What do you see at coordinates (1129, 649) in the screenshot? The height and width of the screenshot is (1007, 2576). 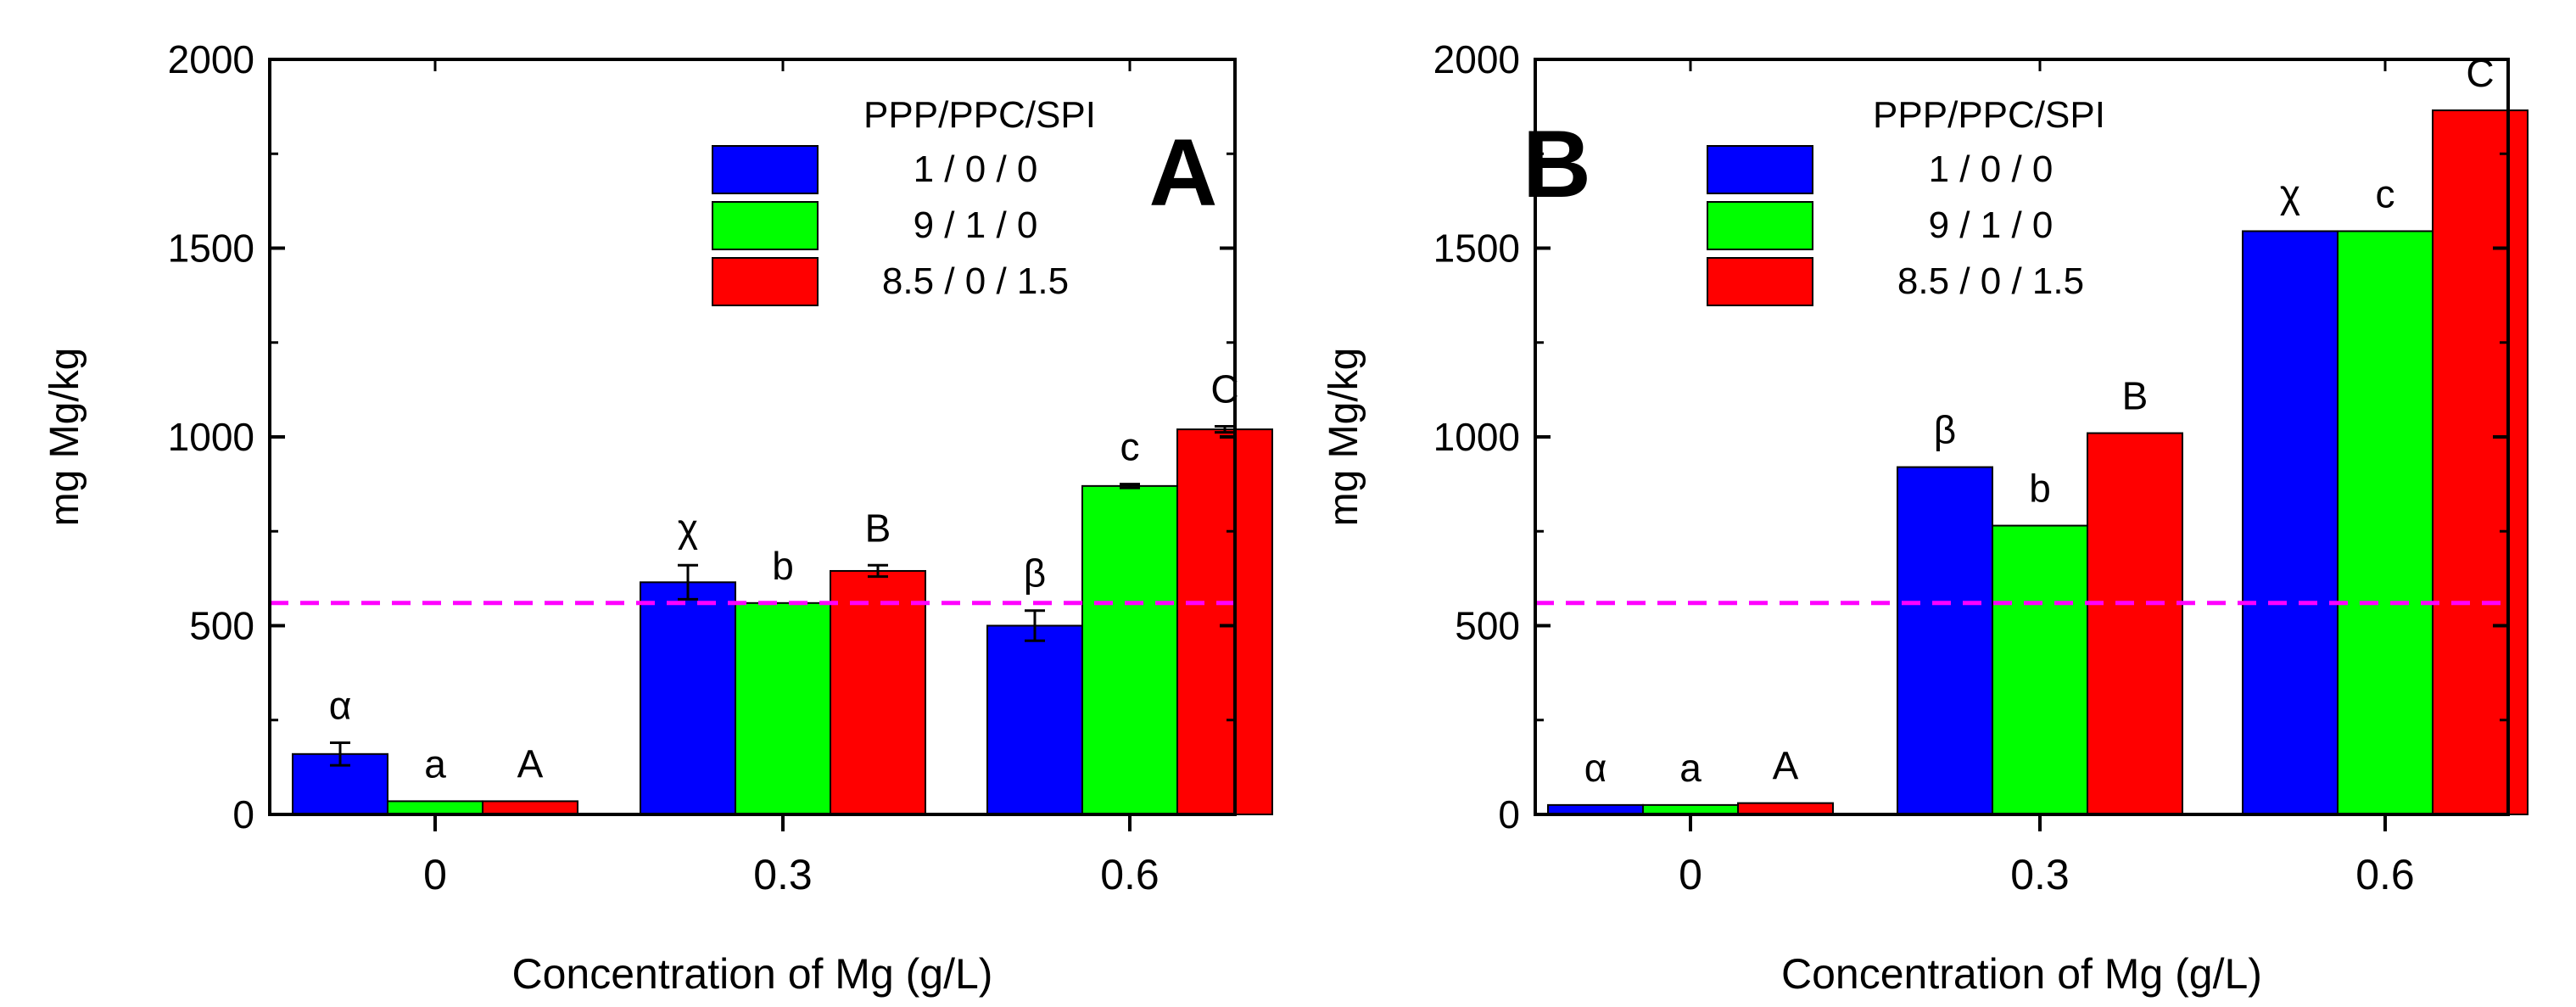 I see `bar-a-s1-c2` at bounding box center [1129, 649].